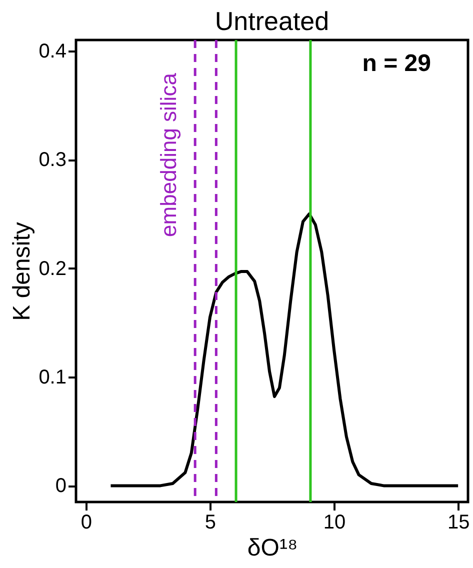 This screenshot has height=568, width=473. Describe the element at coordinates (458, 523) in the screenshot. I see `x-tick-label: 15` at that location.